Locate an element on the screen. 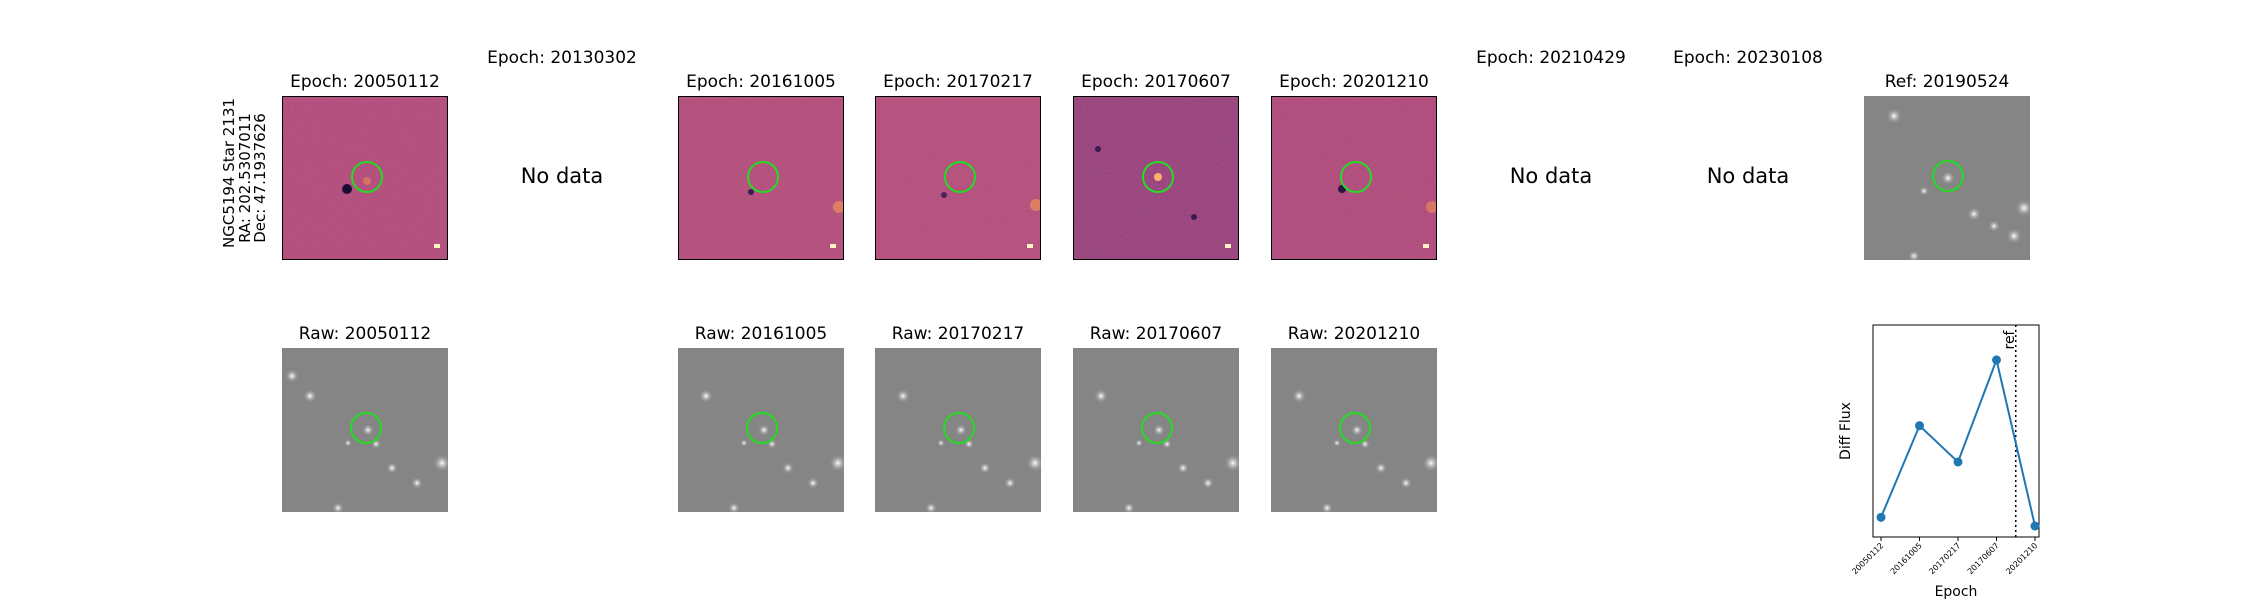 The height and width of the screenshot is (604, 2250). no-data-20210429: No data is located at coordinates (1551, 176).